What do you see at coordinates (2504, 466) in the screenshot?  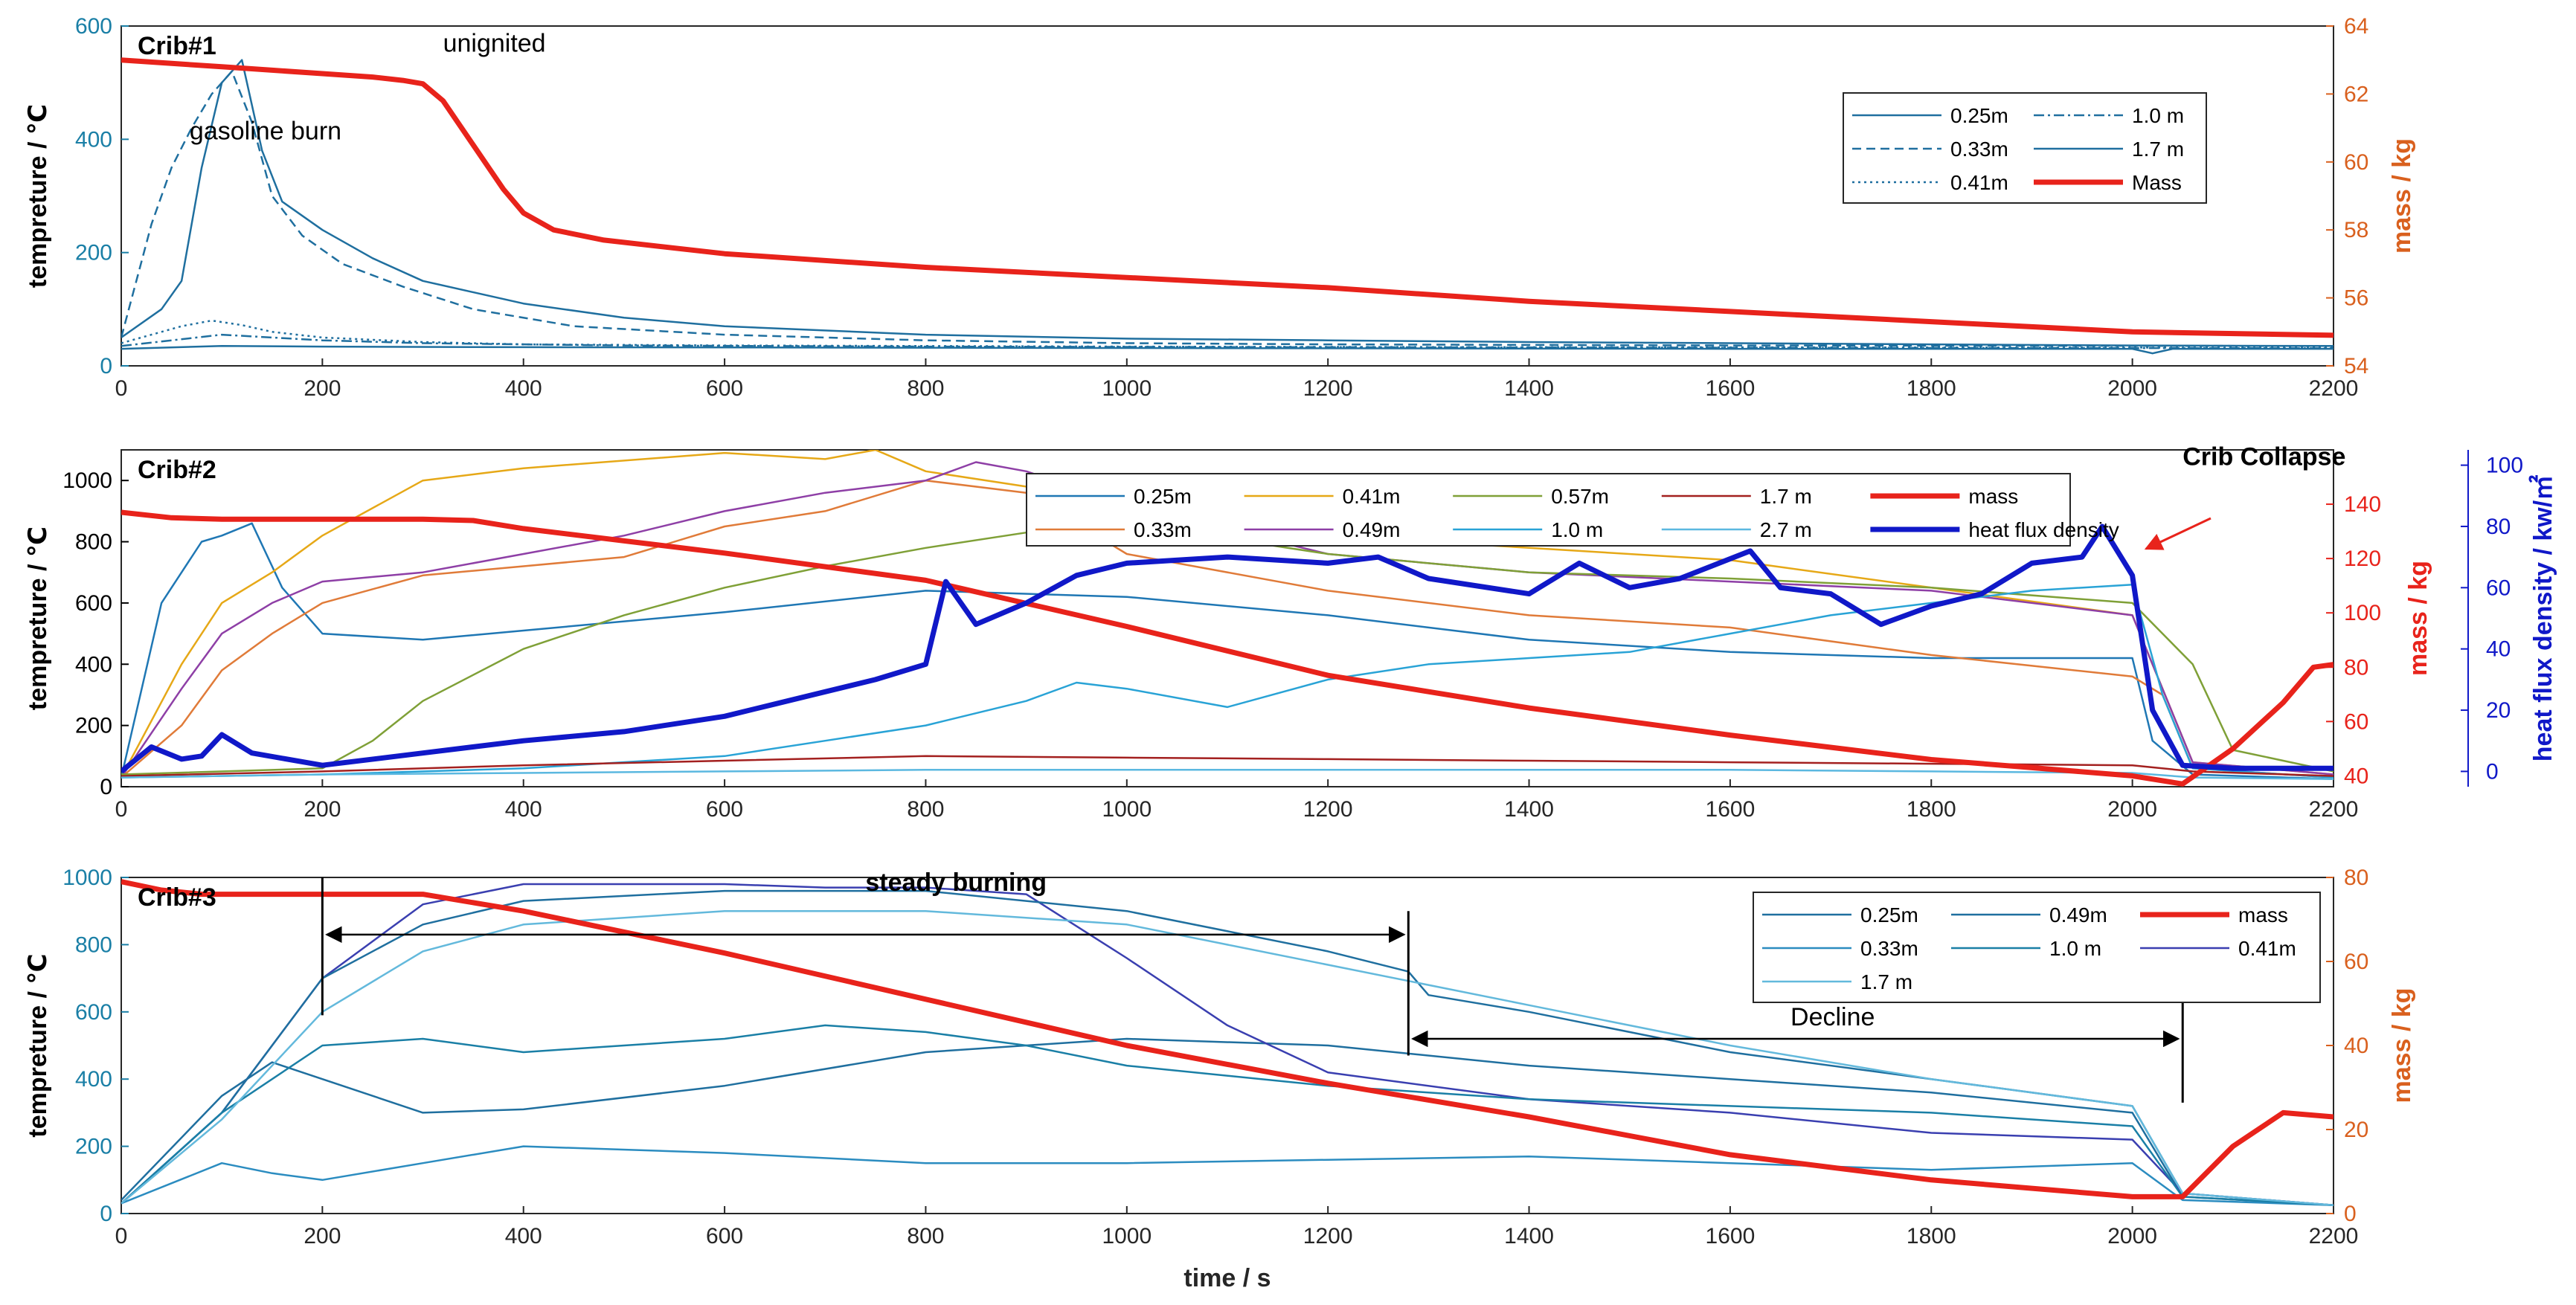 I see `crib2-y3-tick-label: 100` at bounding box center [2504, 466].